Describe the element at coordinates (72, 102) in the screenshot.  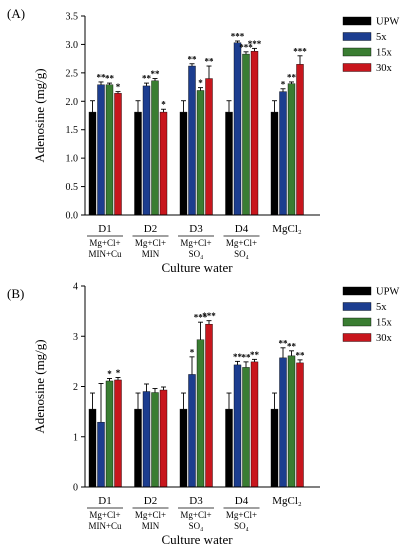
I see `y-tick-label: 2.0` at that location.